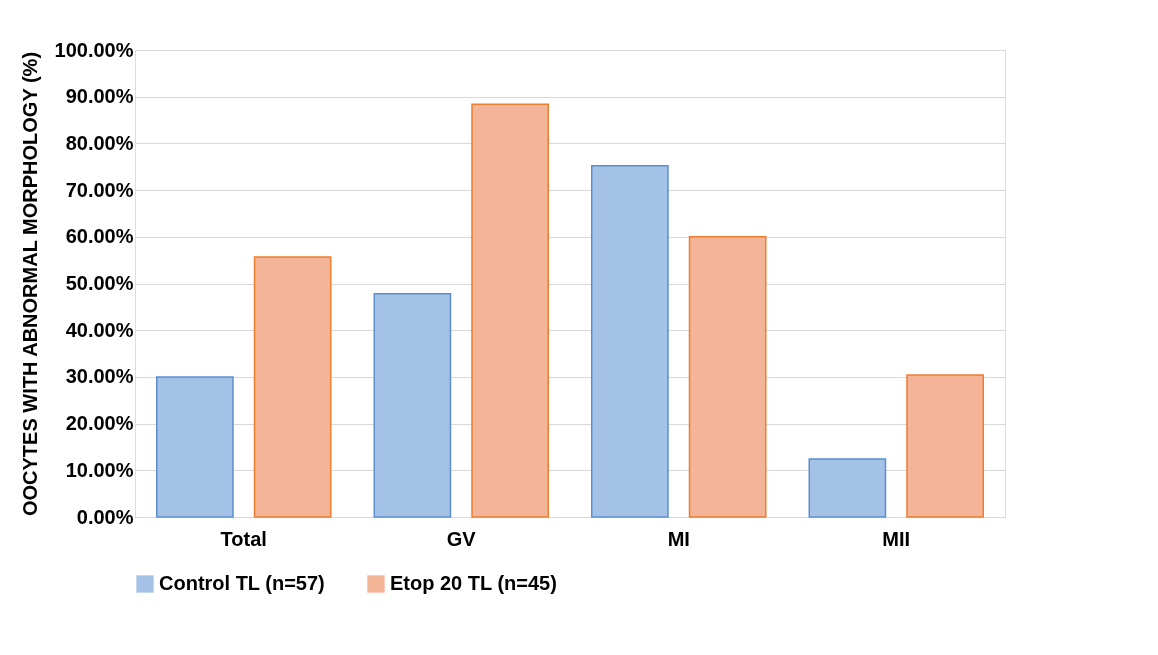  What do you see at coordinates (105, 516) in the screenshot?
I see `y-tick-label: 0.00%` at bounding box center [105, 516].